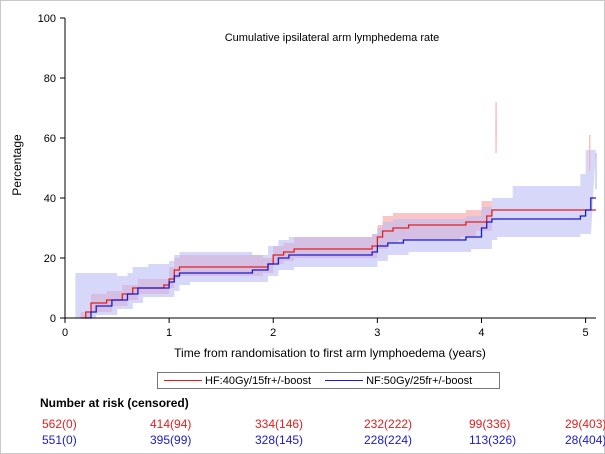  I want to click on x-tick-label-0: 0, so click(65, 333).